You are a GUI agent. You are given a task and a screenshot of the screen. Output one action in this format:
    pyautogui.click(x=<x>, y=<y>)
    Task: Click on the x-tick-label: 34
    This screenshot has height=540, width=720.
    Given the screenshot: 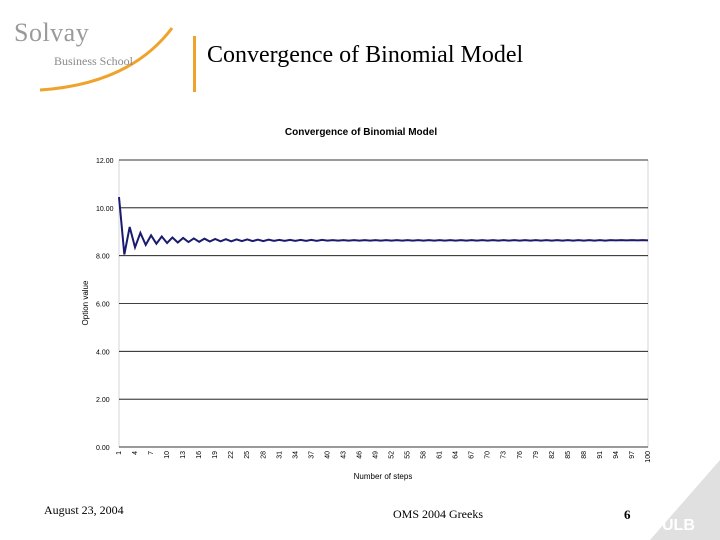 What is the action you would take?
    pyautogui.click(x=295, y=455)
    